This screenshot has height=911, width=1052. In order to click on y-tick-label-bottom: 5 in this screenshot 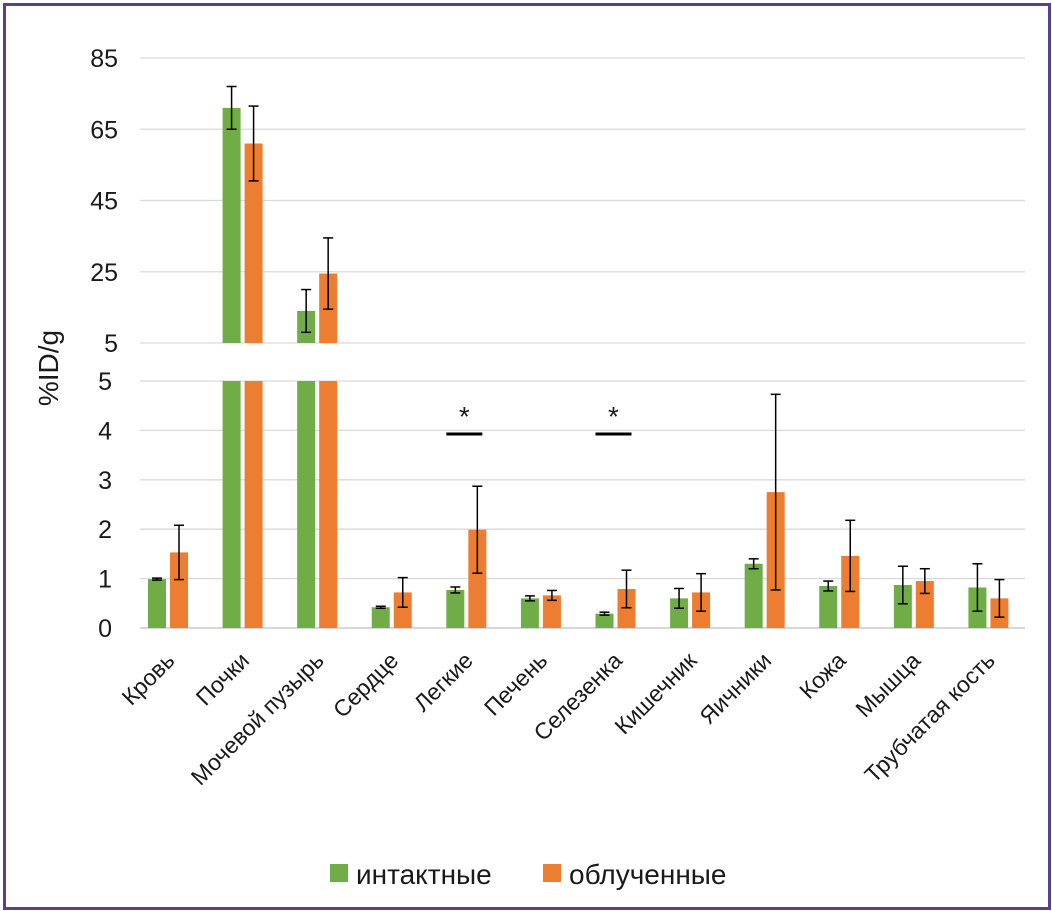, I will do `click(105, 382)`.